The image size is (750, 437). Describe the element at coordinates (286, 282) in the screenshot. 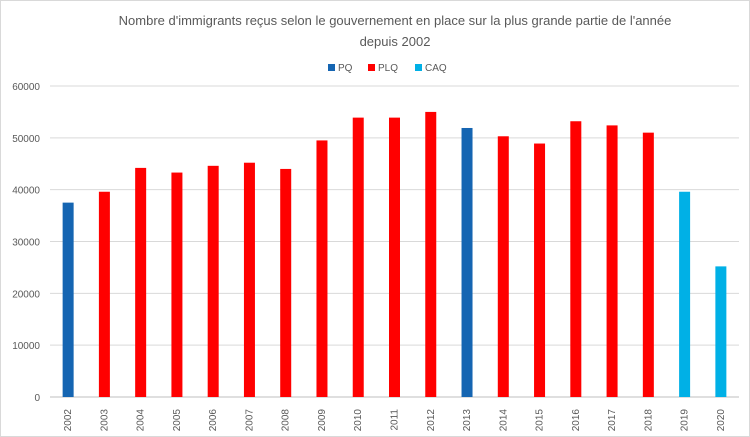

I see `bar-2008: 44000` at that location.